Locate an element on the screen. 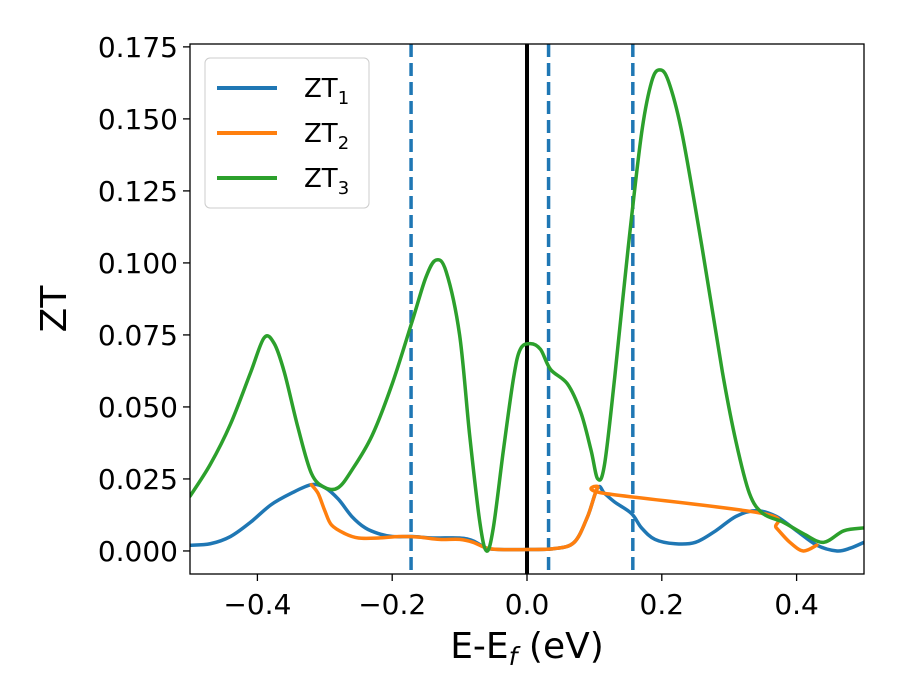 This screenshot has width=900, height=700. y-tick-label: 0.175 is located at coordinates (138, 47).